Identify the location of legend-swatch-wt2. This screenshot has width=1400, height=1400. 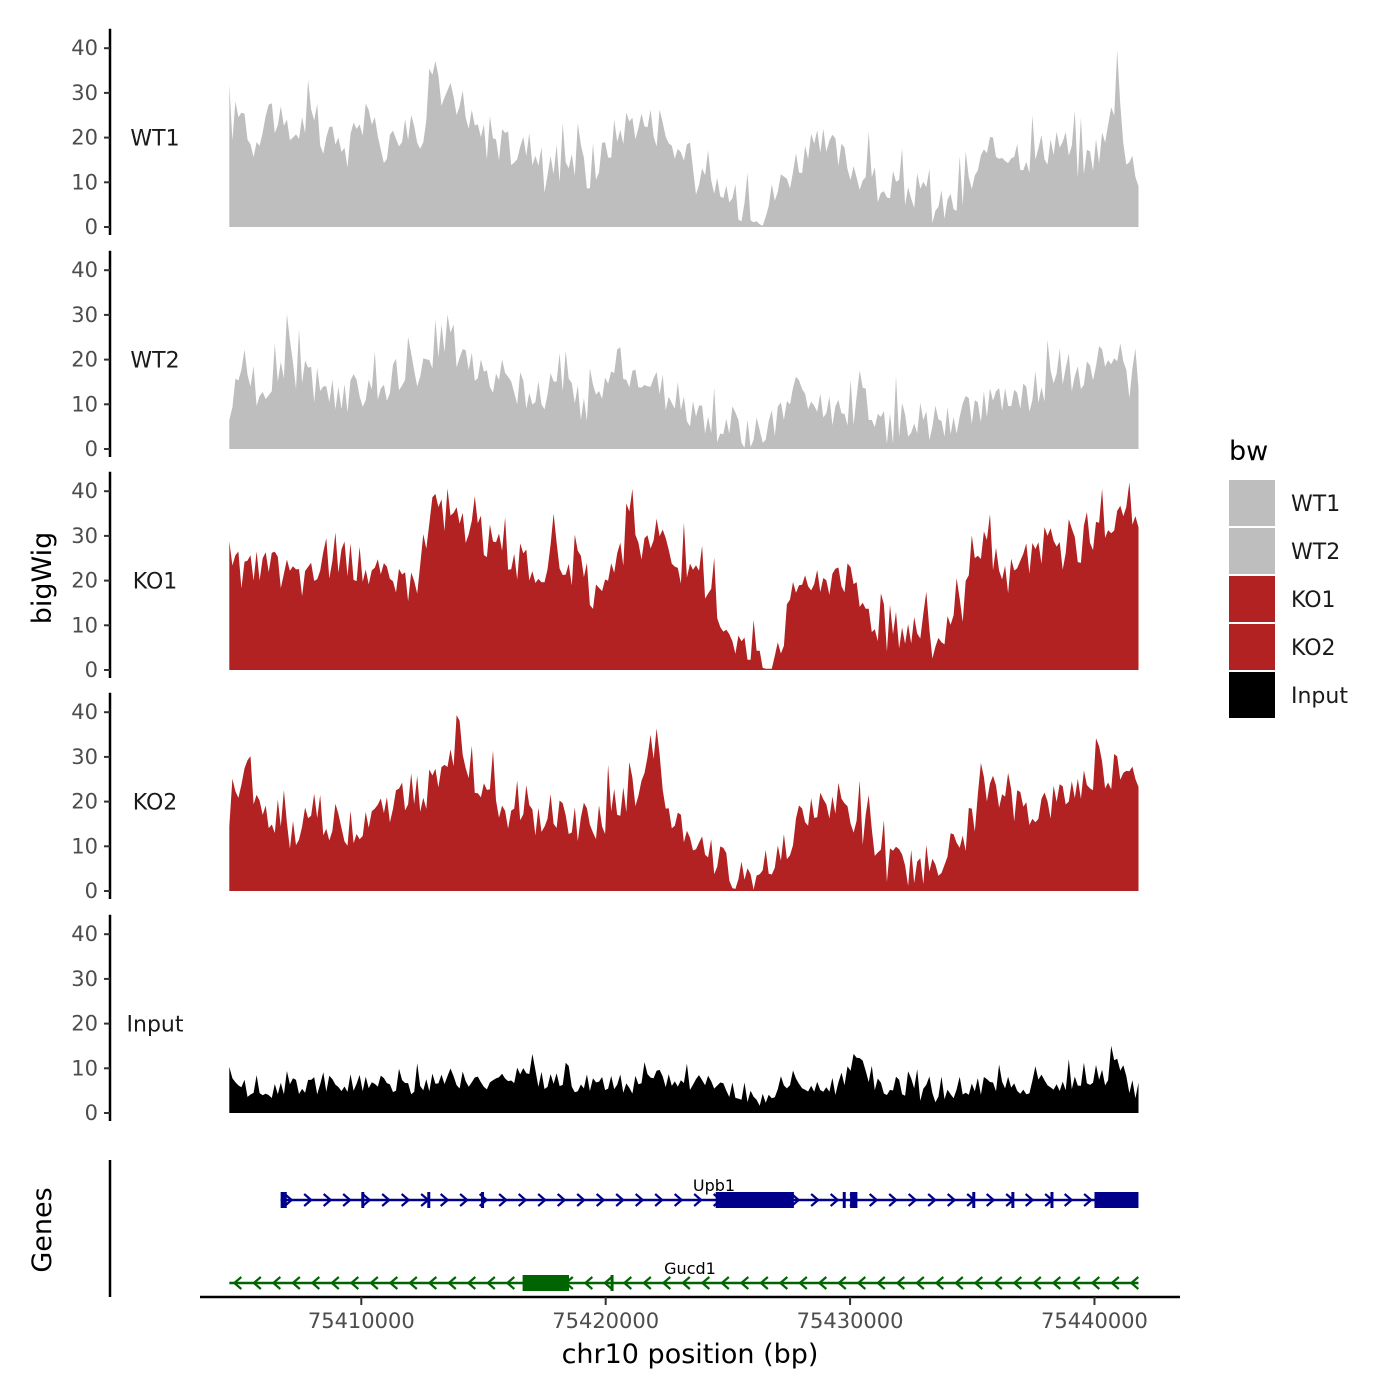
(1252, 551).